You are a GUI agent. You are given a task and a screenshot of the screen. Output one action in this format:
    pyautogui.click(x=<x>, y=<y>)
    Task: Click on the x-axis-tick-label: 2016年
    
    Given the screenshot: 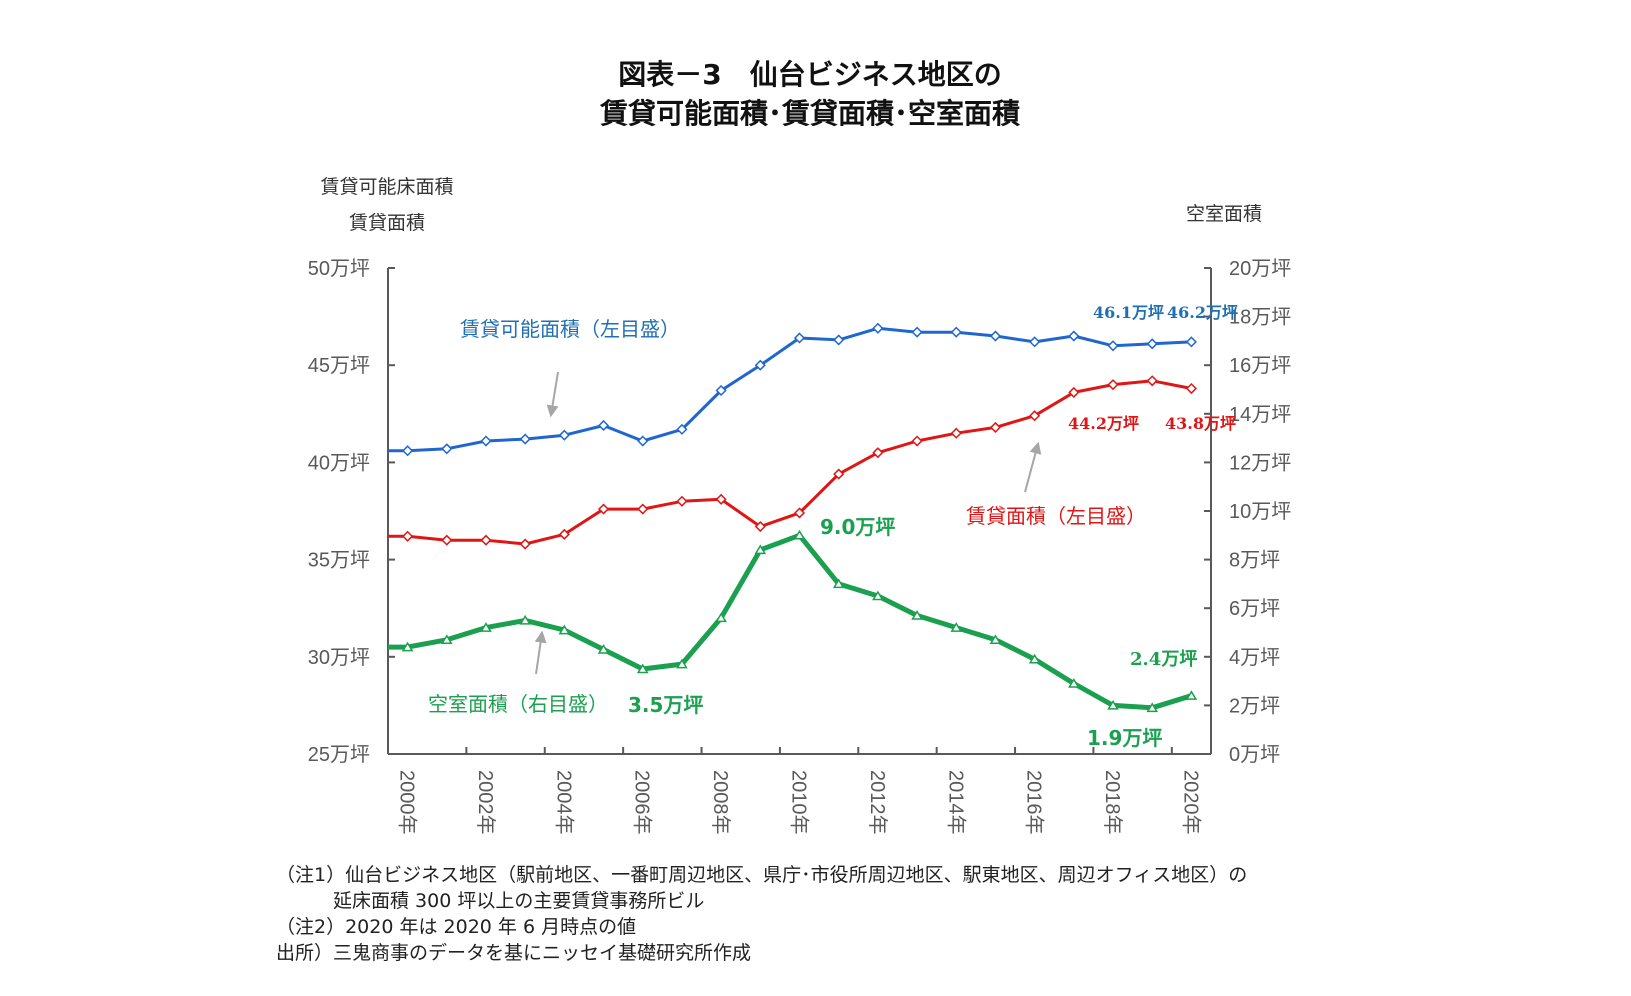 What is the action you would take?
    pyautogui.click(x=1034, y=802)
    